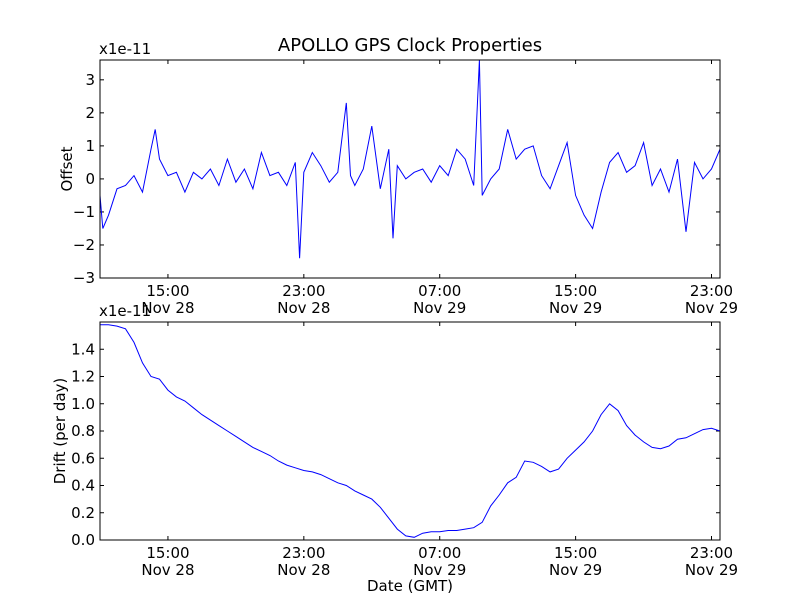 The image size is (800, 600). I want to click on offset-x-tick-time: 07:00, so click(439, 291).